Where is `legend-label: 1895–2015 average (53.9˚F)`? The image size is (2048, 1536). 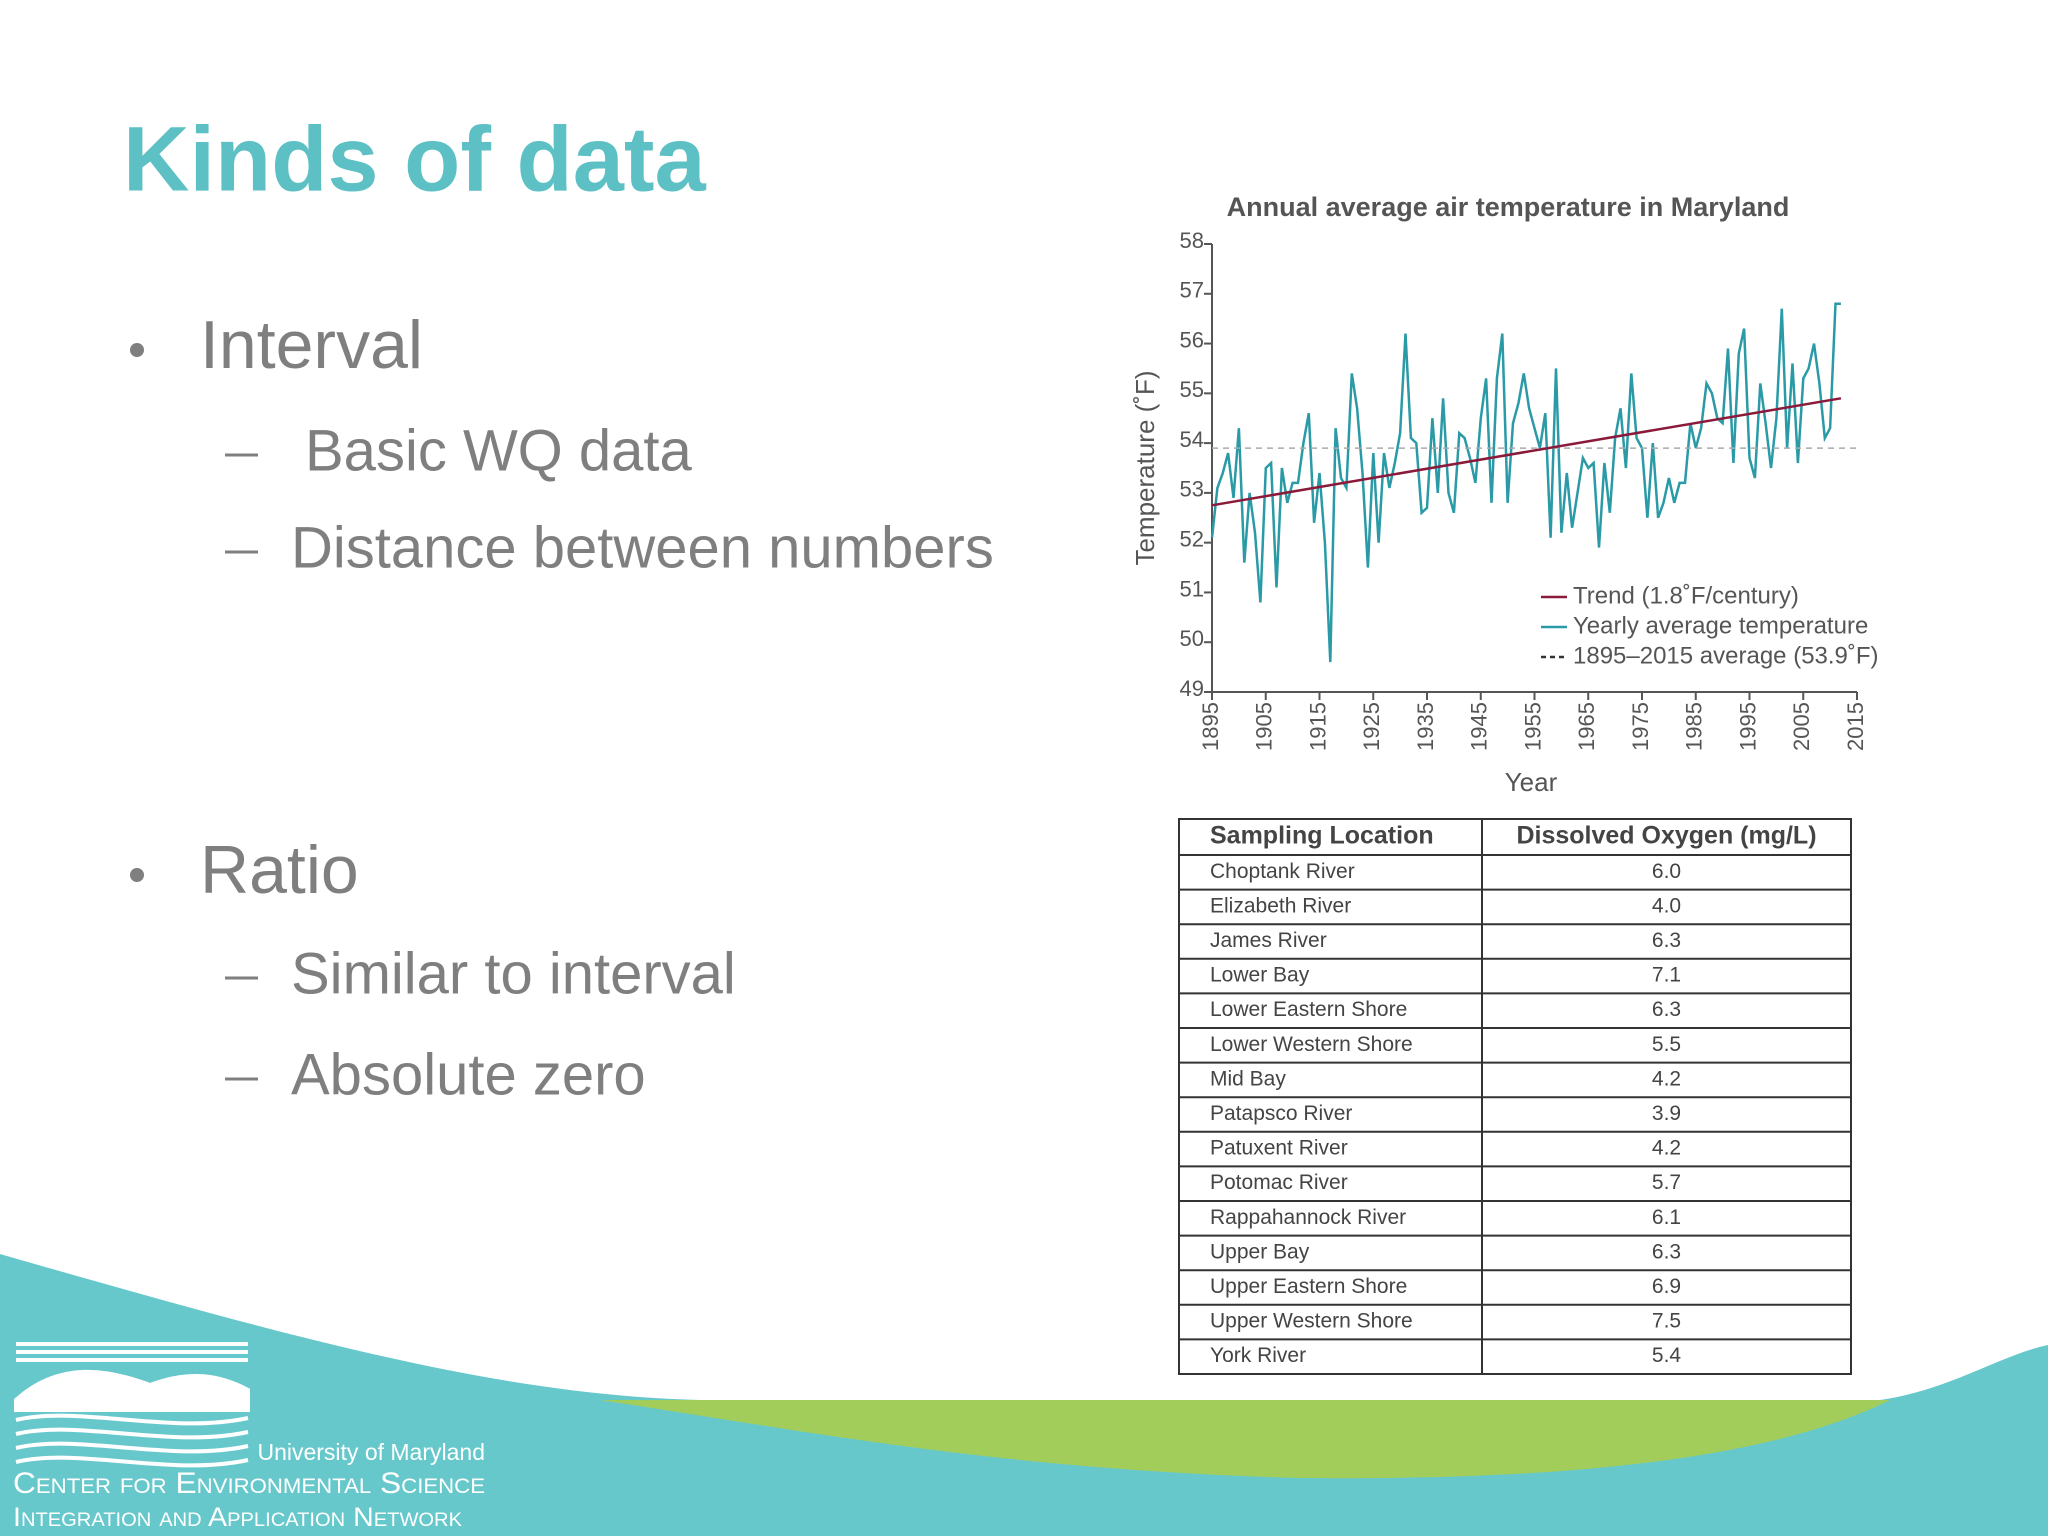 legend-label: 1895–2015 average (53.9˚F) is located at coordinates (1726, 655).